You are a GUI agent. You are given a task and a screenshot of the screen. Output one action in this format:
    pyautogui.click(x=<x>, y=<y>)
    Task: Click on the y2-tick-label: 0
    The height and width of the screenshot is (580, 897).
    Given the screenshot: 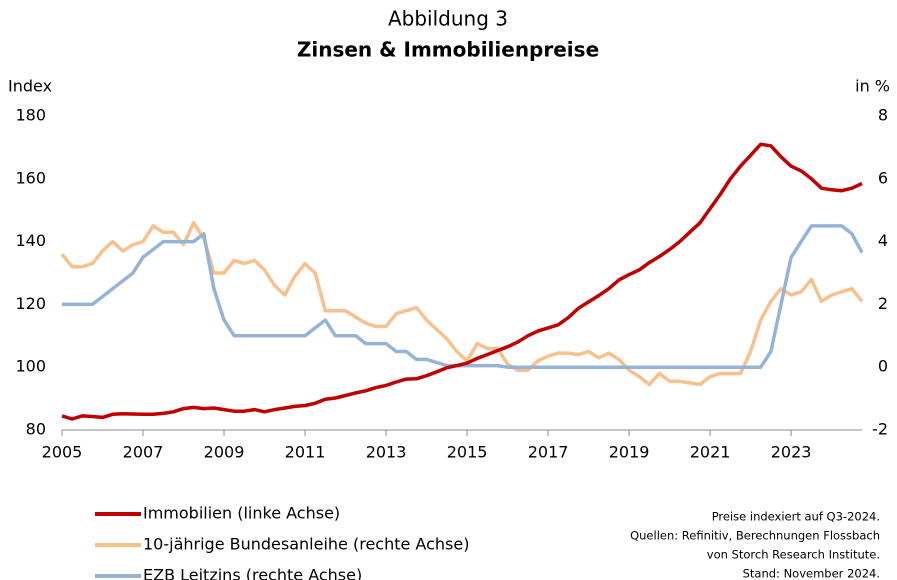 What is the action you would take?
    pyautogui.click(x=883, y=366)
    